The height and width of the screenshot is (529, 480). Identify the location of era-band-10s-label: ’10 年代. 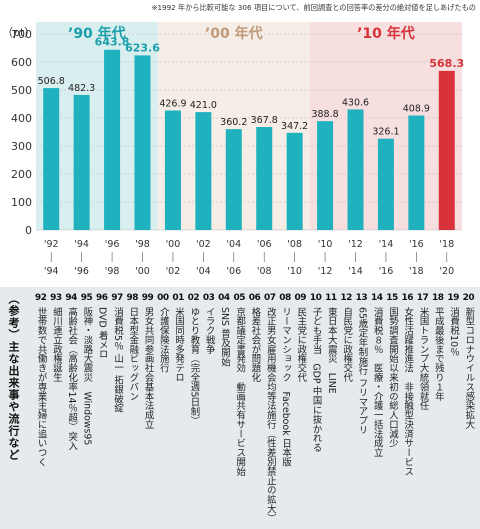
(386, 33).